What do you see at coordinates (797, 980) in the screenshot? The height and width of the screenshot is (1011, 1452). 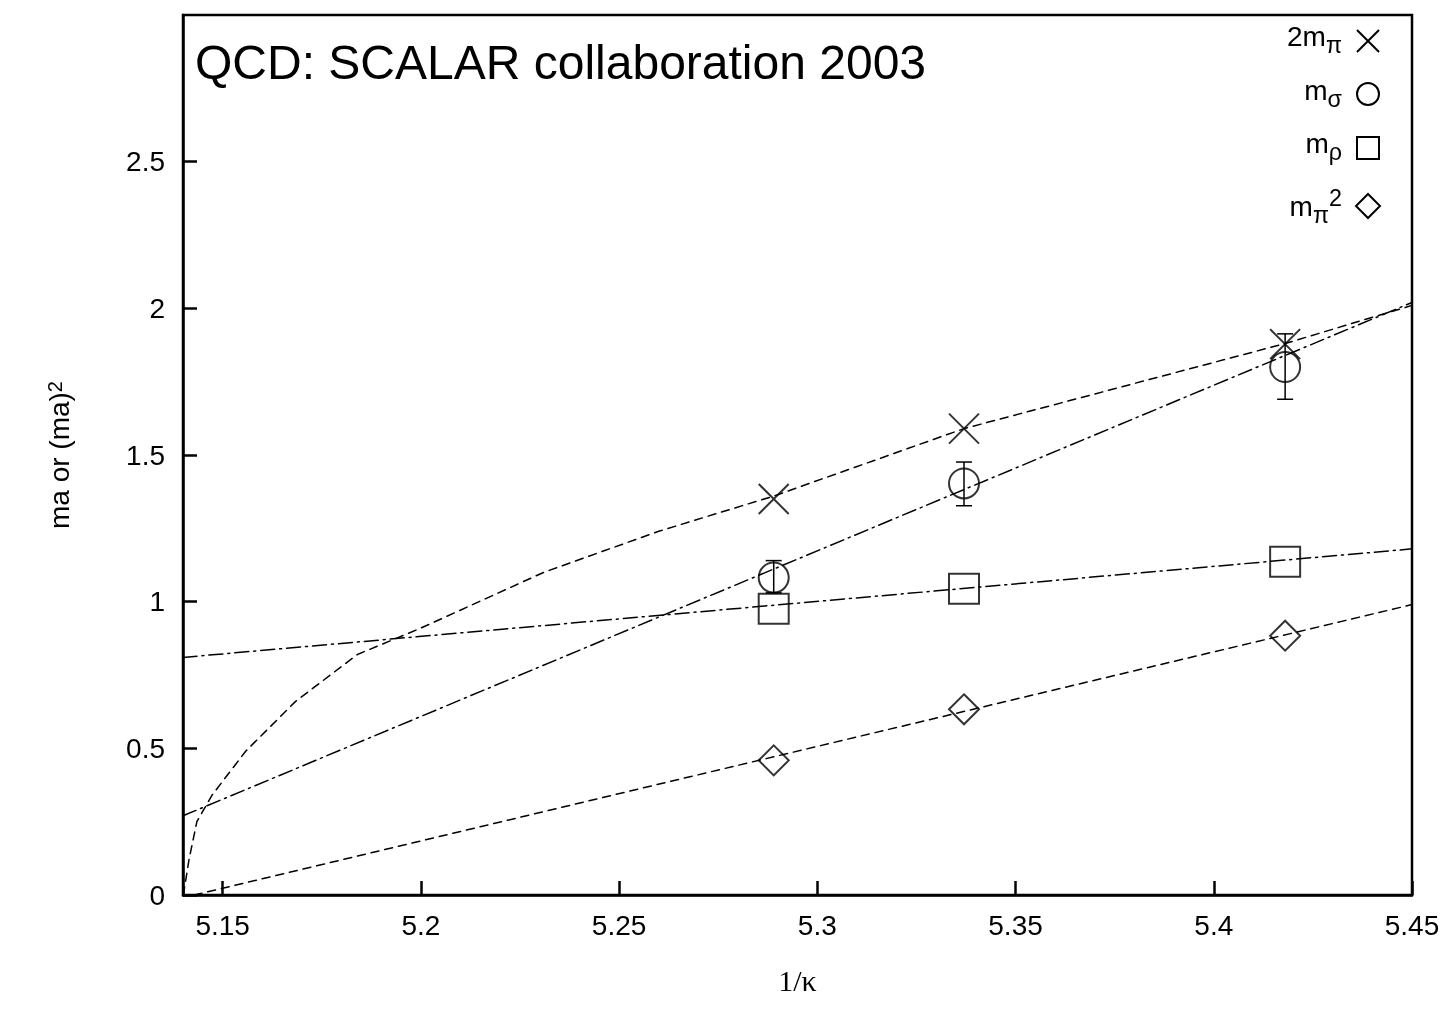 I see `x-axis-title: 1/κ` at bounding box center [797, 980].